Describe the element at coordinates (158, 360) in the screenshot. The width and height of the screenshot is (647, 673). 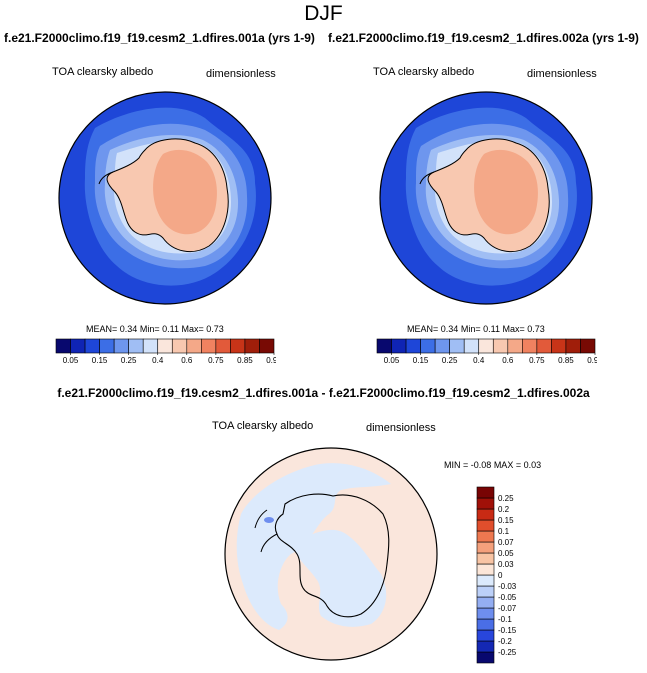
I see `panel1-colorbar-label: 0.4` at that location.